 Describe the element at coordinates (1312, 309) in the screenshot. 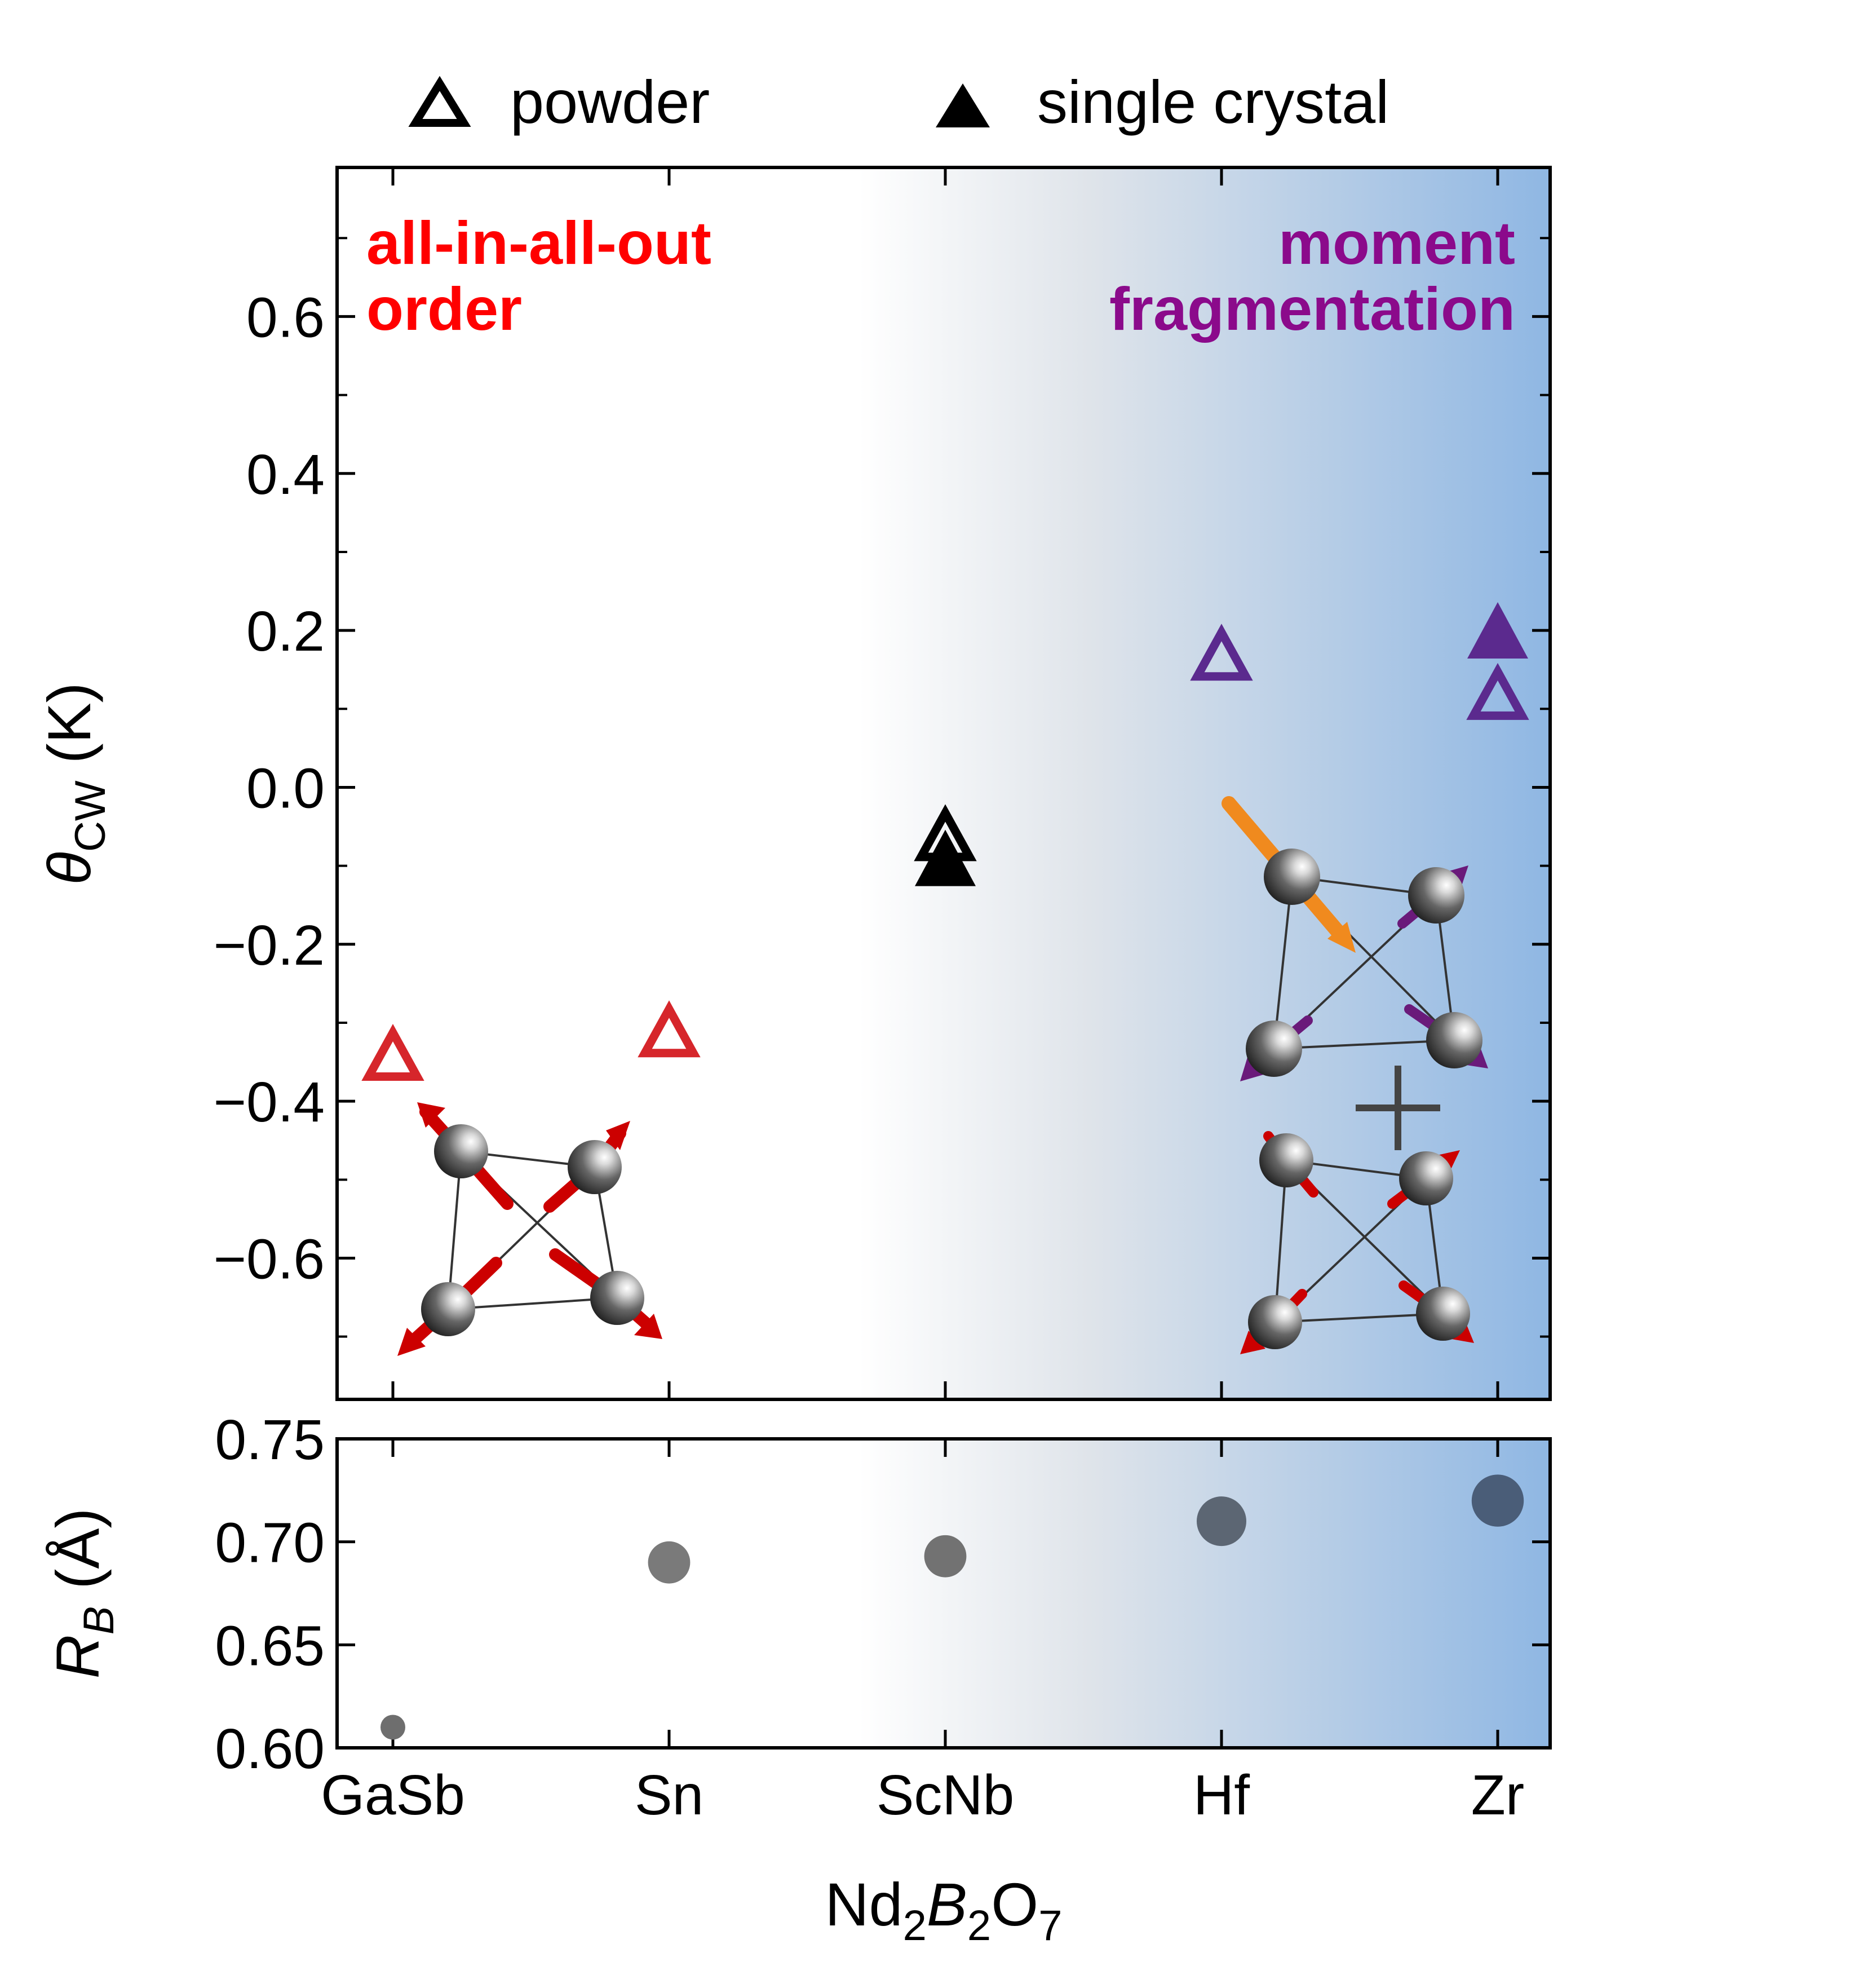

I see `fragmentation-label-line2: fragmentation` at that location.